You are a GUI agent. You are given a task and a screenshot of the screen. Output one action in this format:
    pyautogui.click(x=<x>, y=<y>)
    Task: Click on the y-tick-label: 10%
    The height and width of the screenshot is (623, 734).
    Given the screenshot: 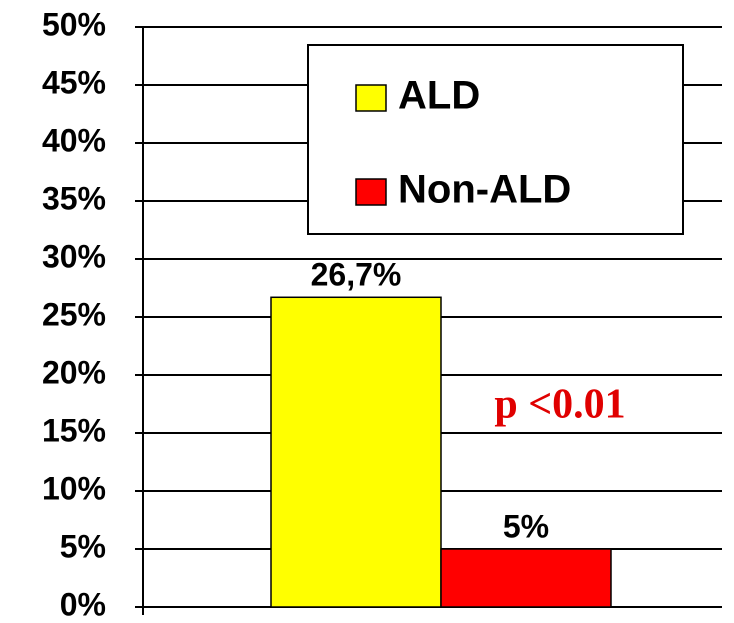 What is the action you would take?
    pyautogui.click(x=74, y=488)
    